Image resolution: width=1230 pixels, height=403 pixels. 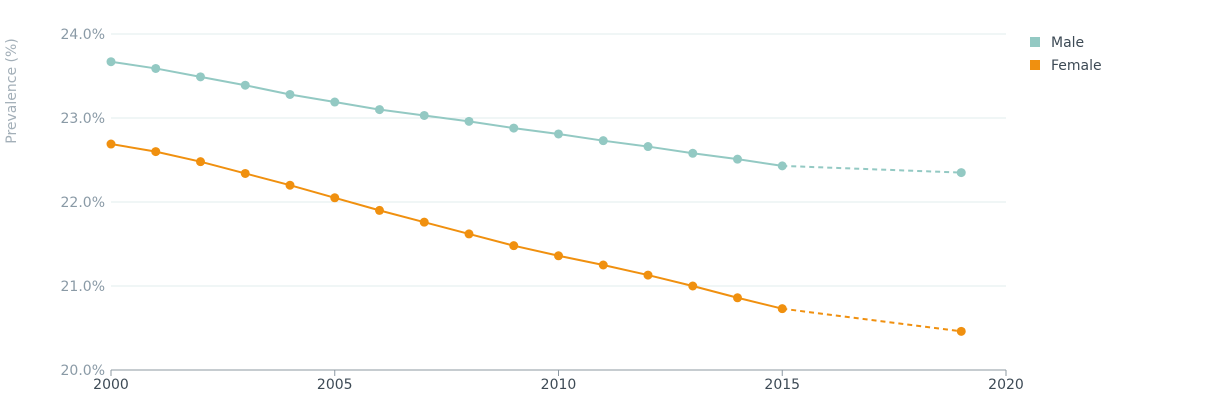 What do you see at coordinates (1035, 42) in the screenshot?
I see `legend-swatch-male` at bounding box center [1035, 42].